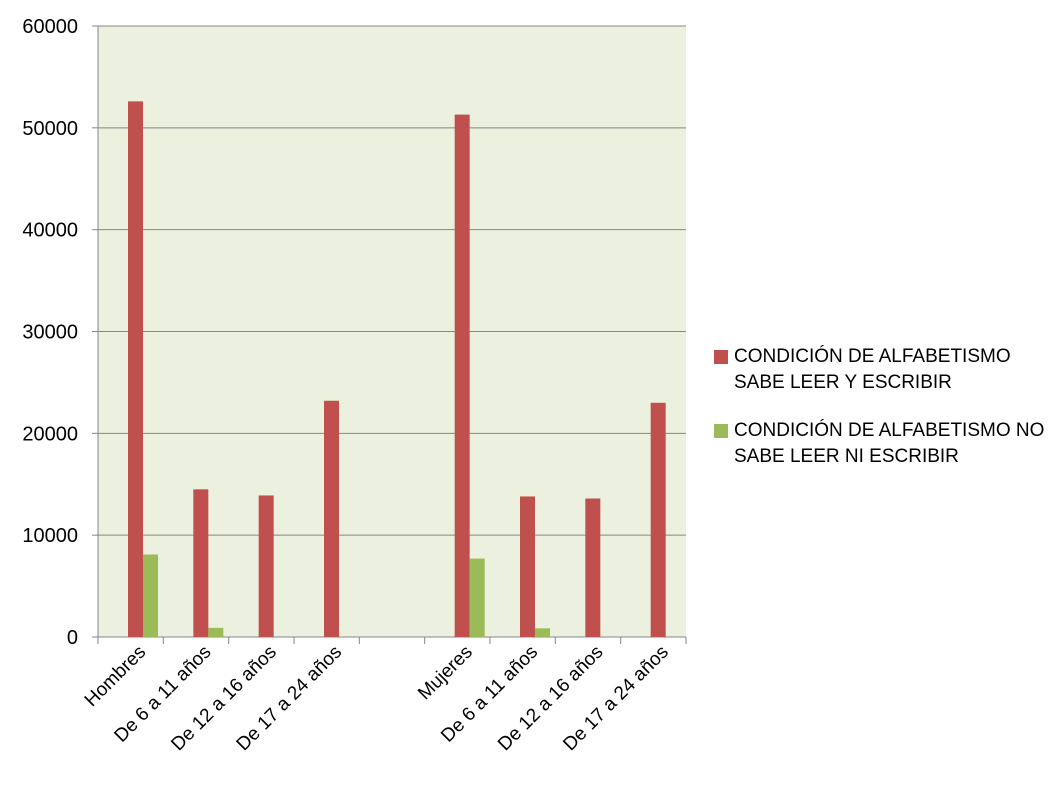 This screenshot has width=1060, height=799. What do you see at coordinates (445, 673) in the screenshot?
I see `x-tick-label: Mujeres` at bounding box center [445, 673].